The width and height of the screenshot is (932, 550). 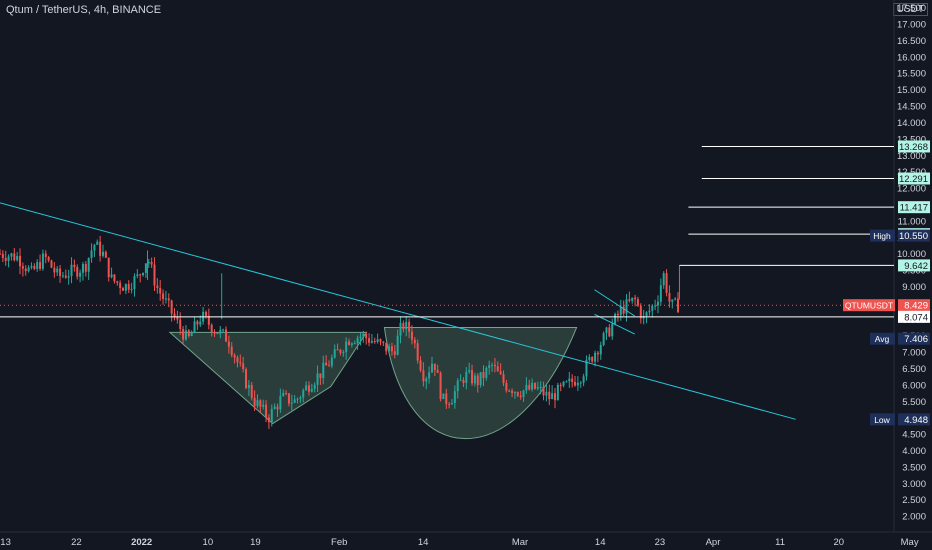 What do you see at coordinates (839, 542) in the screenshot?
I see `x-tick-label: 20` at bounding box center [839, 542].